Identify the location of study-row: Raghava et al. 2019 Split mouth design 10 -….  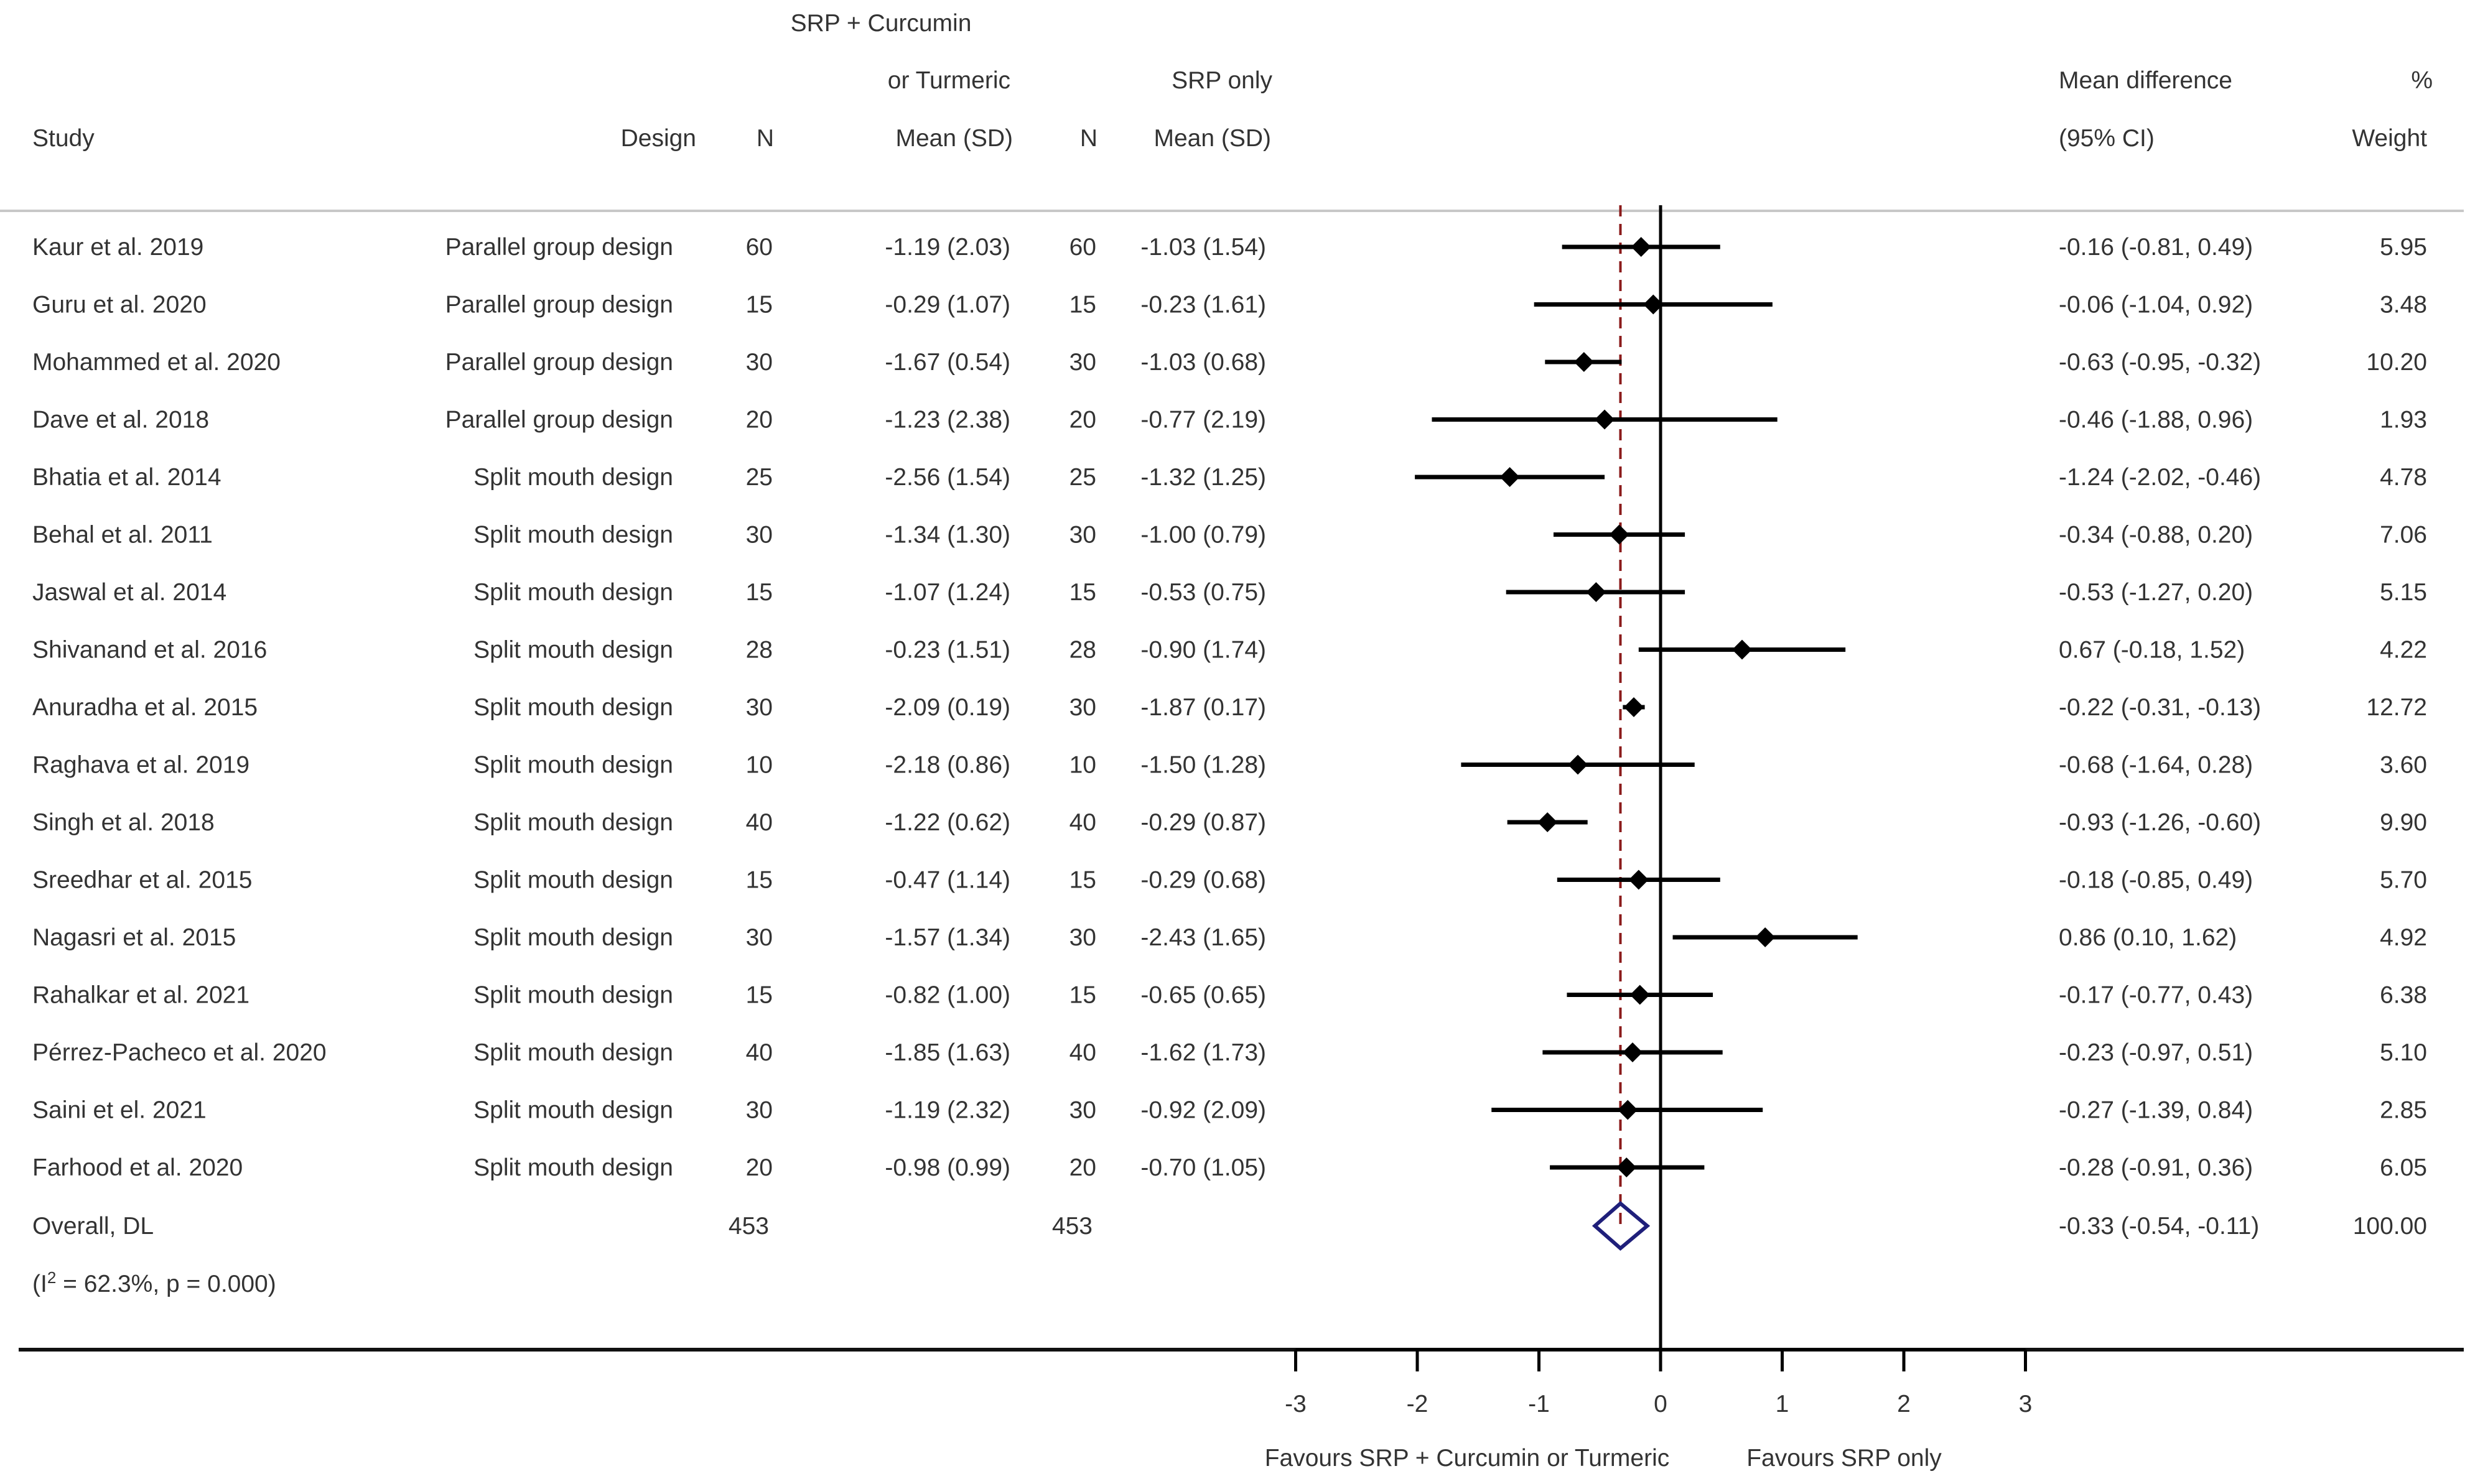
(1229, 765).